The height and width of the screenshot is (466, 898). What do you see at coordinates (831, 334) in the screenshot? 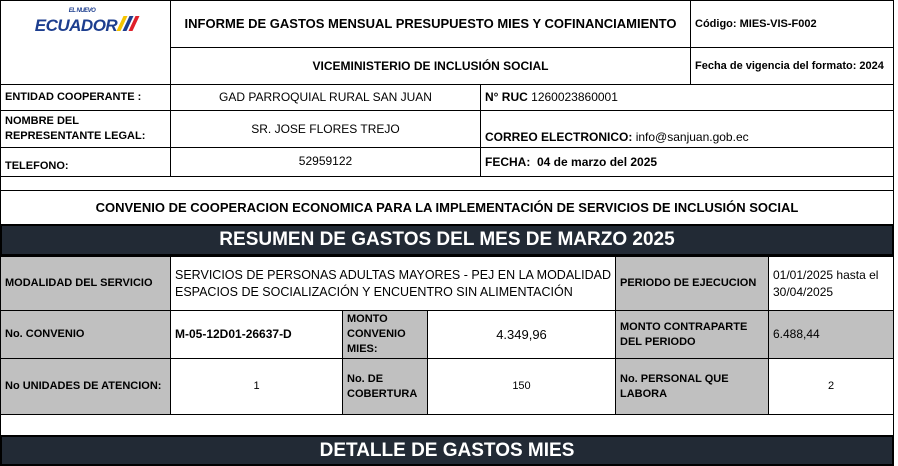
I see `contraparte-value: 6.488,44` at bounding box center [831, 334].